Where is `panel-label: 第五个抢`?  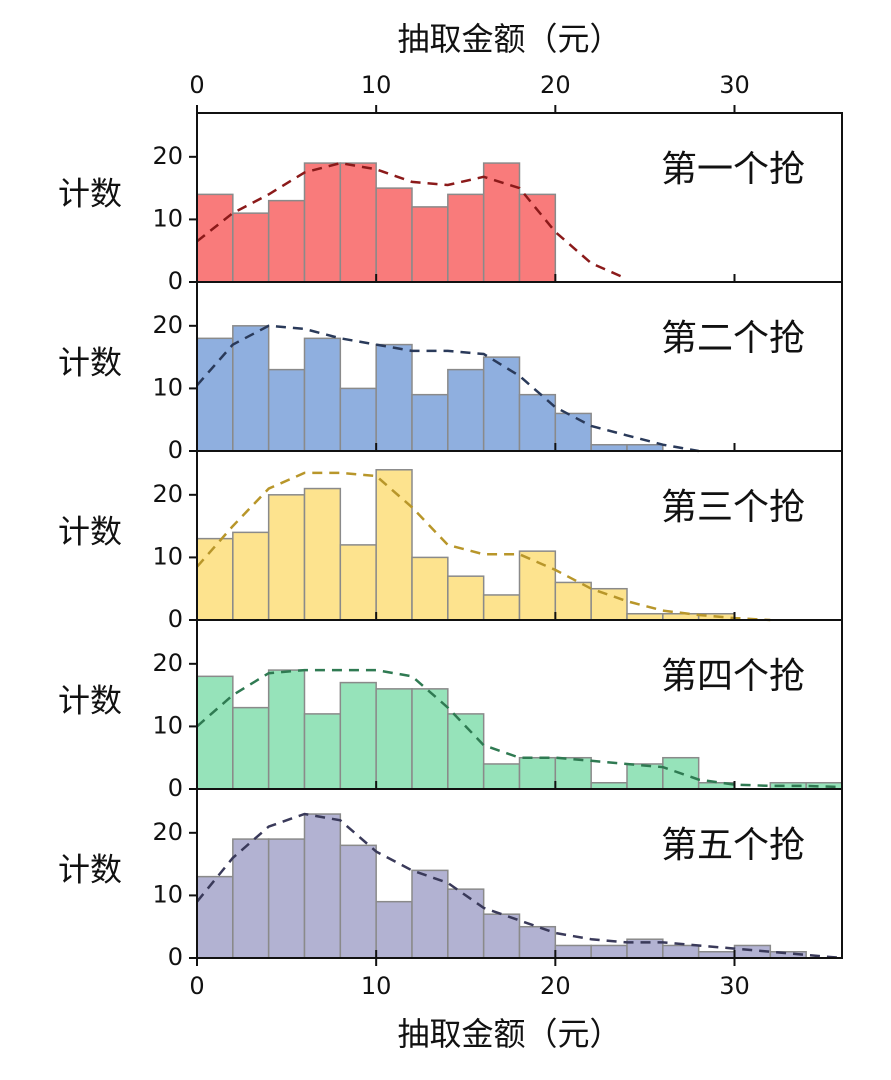
panel-label: 第五个抢 is located at coordinates (733, 845).